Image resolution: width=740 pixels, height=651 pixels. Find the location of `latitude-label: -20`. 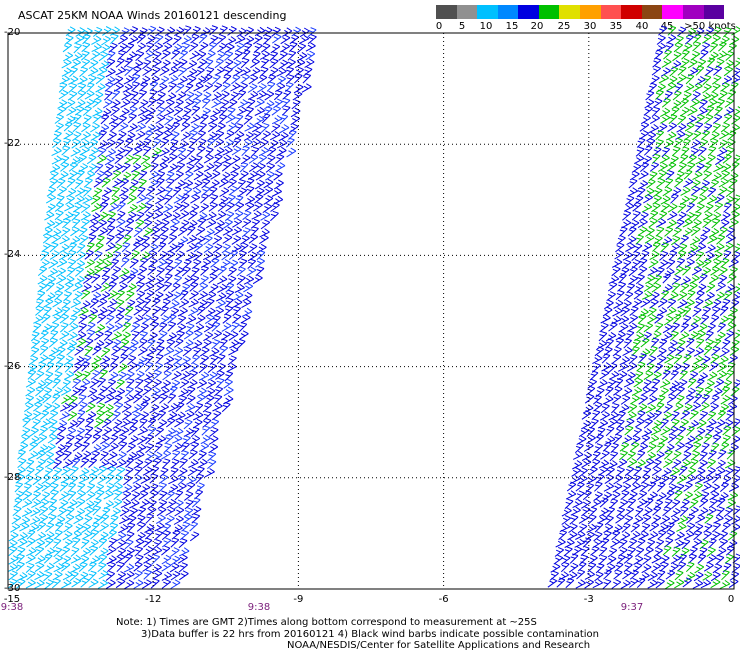

latitude-label: -20 is located at coordinates (12, 32).